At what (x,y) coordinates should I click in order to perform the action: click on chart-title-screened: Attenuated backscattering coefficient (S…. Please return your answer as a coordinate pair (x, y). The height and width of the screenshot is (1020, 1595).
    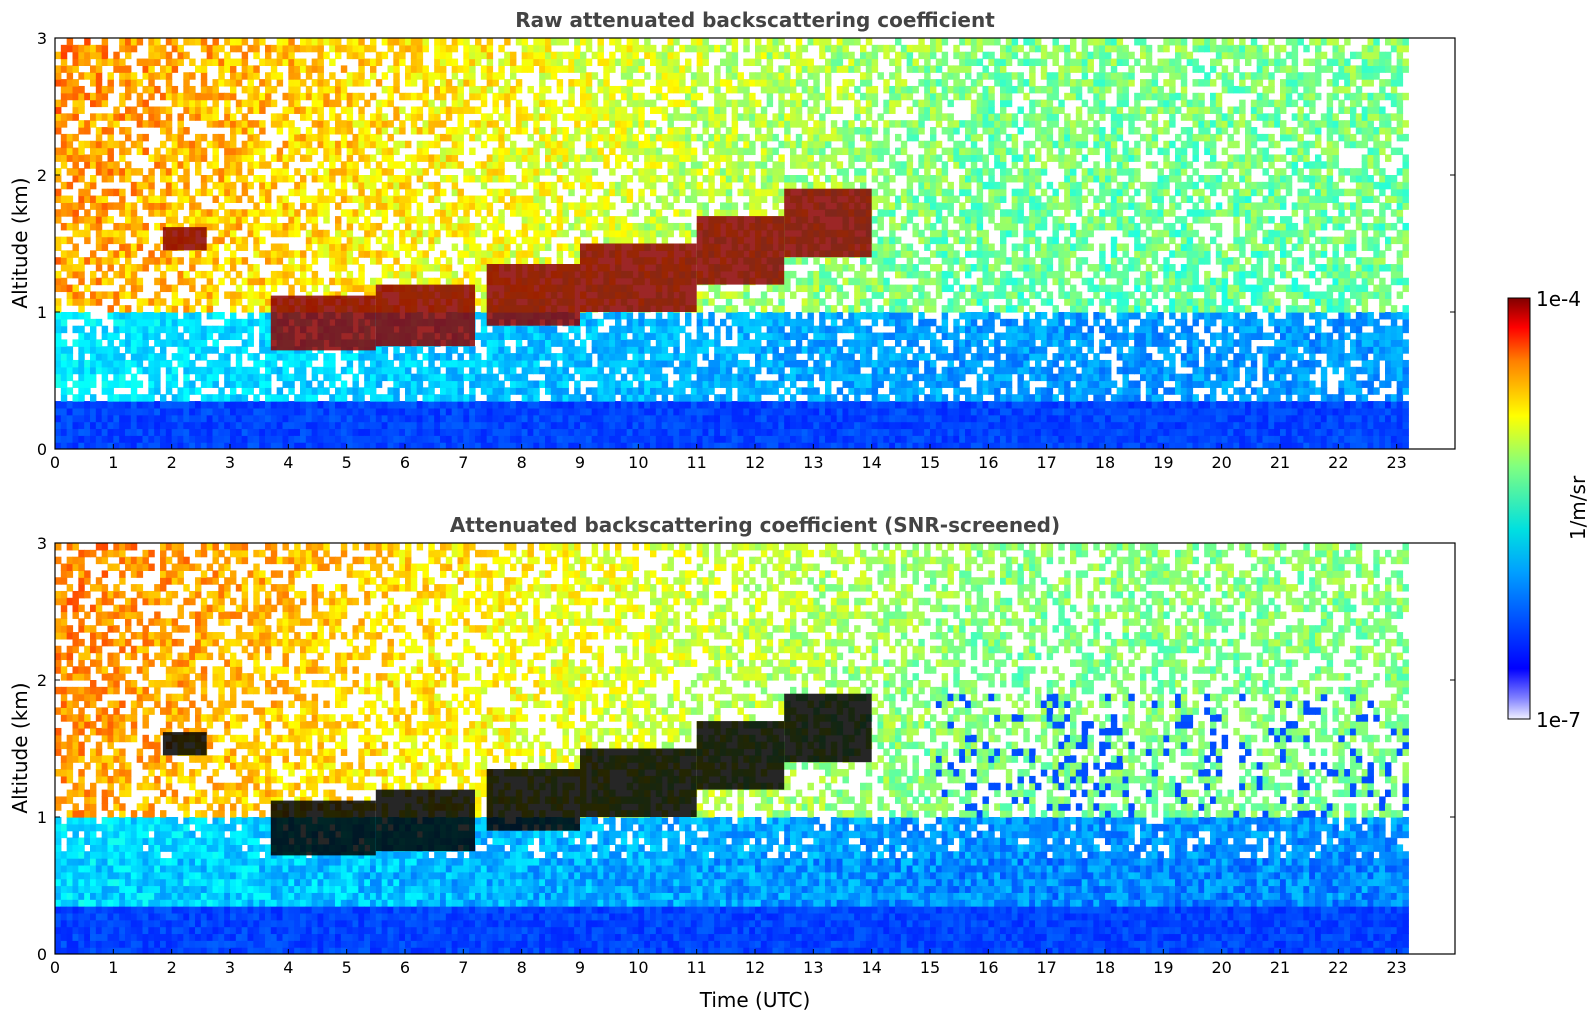
    Looking at the image, I should click on (755, 525).